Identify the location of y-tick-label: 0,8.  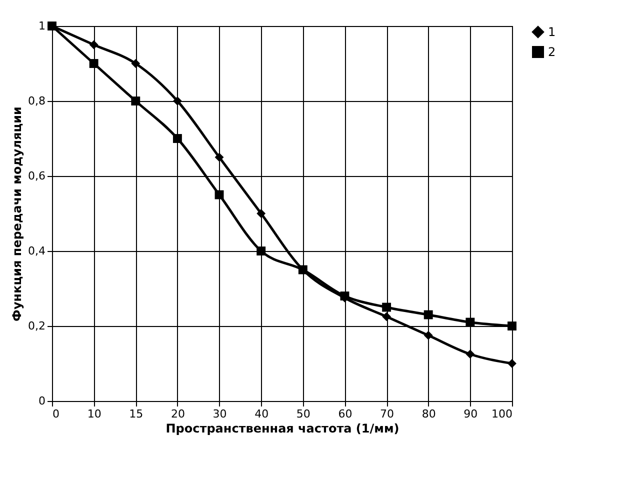
(37, 101).